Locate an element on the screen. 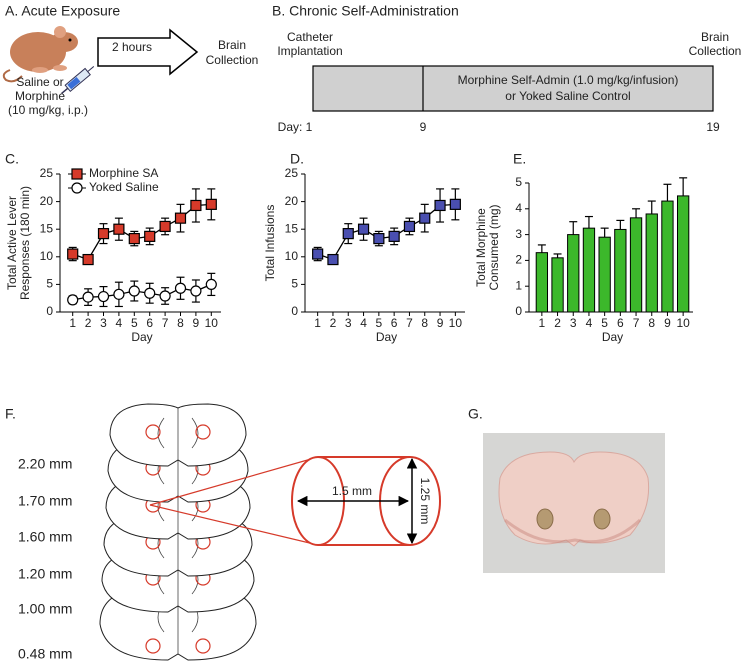 The image size is (750, 670). arrow is located at coordinates (148, 52).